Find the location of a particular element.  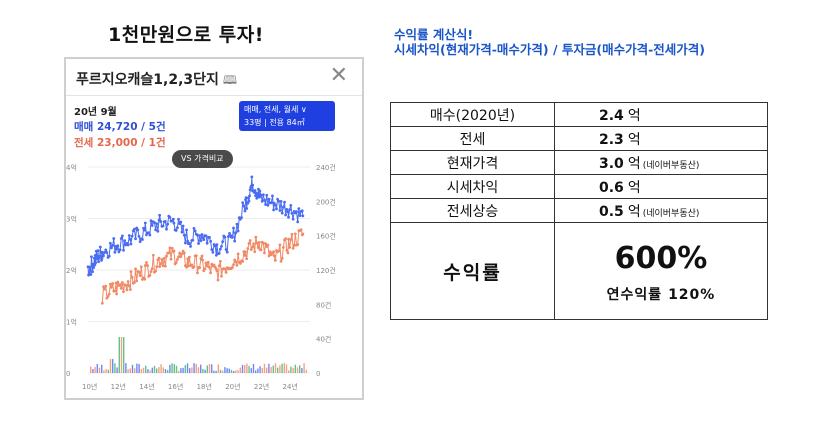

result-label-cell: 수익률 is located at coordinates (472, 271).